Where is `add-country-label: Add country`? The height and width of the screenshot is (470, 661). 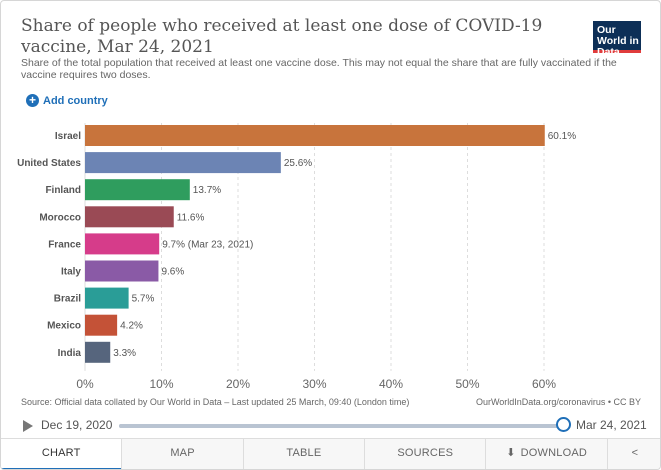 add-country-label: Add country is located at coordinates (75, 100).